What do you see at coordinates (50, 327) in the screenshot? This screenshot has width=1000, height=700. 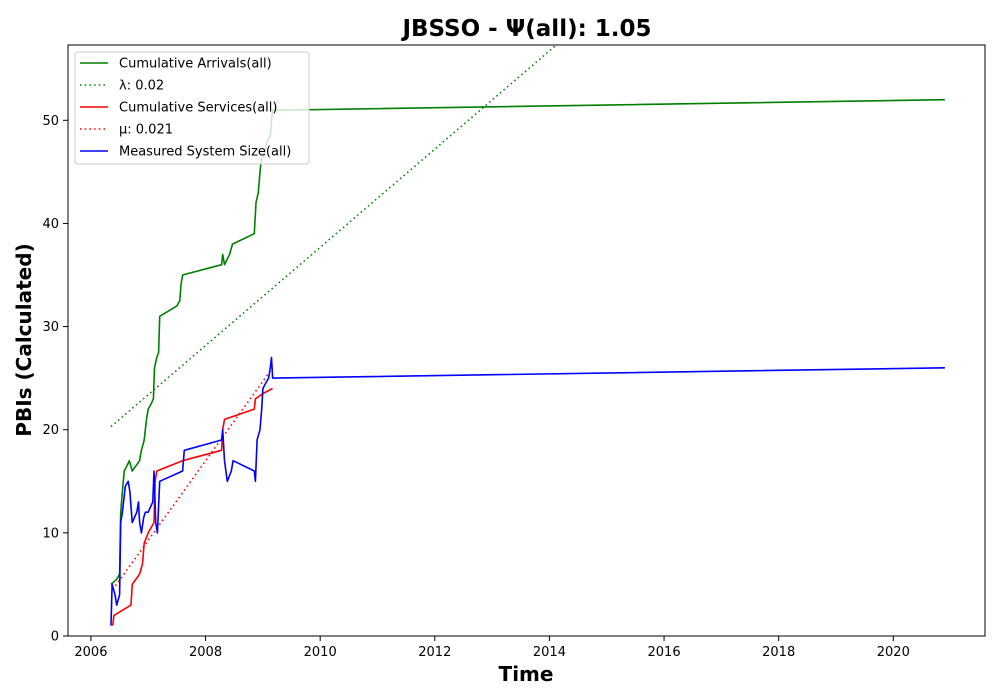 I see `y-tick-label: 30` at bounding box center [50, 327].